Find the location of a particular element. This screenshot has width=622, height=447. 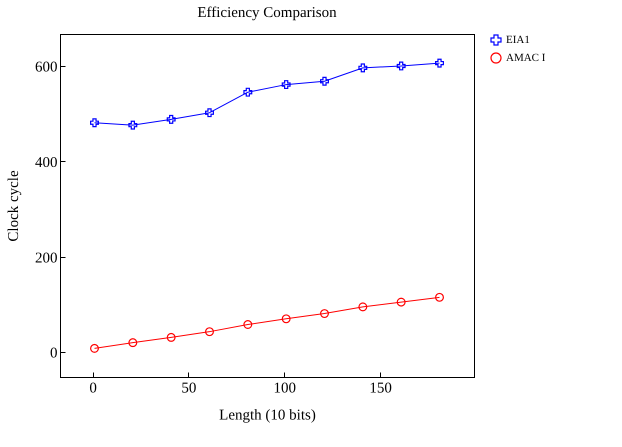

x-tick-label: 50 is located at coordinates (188, 388).